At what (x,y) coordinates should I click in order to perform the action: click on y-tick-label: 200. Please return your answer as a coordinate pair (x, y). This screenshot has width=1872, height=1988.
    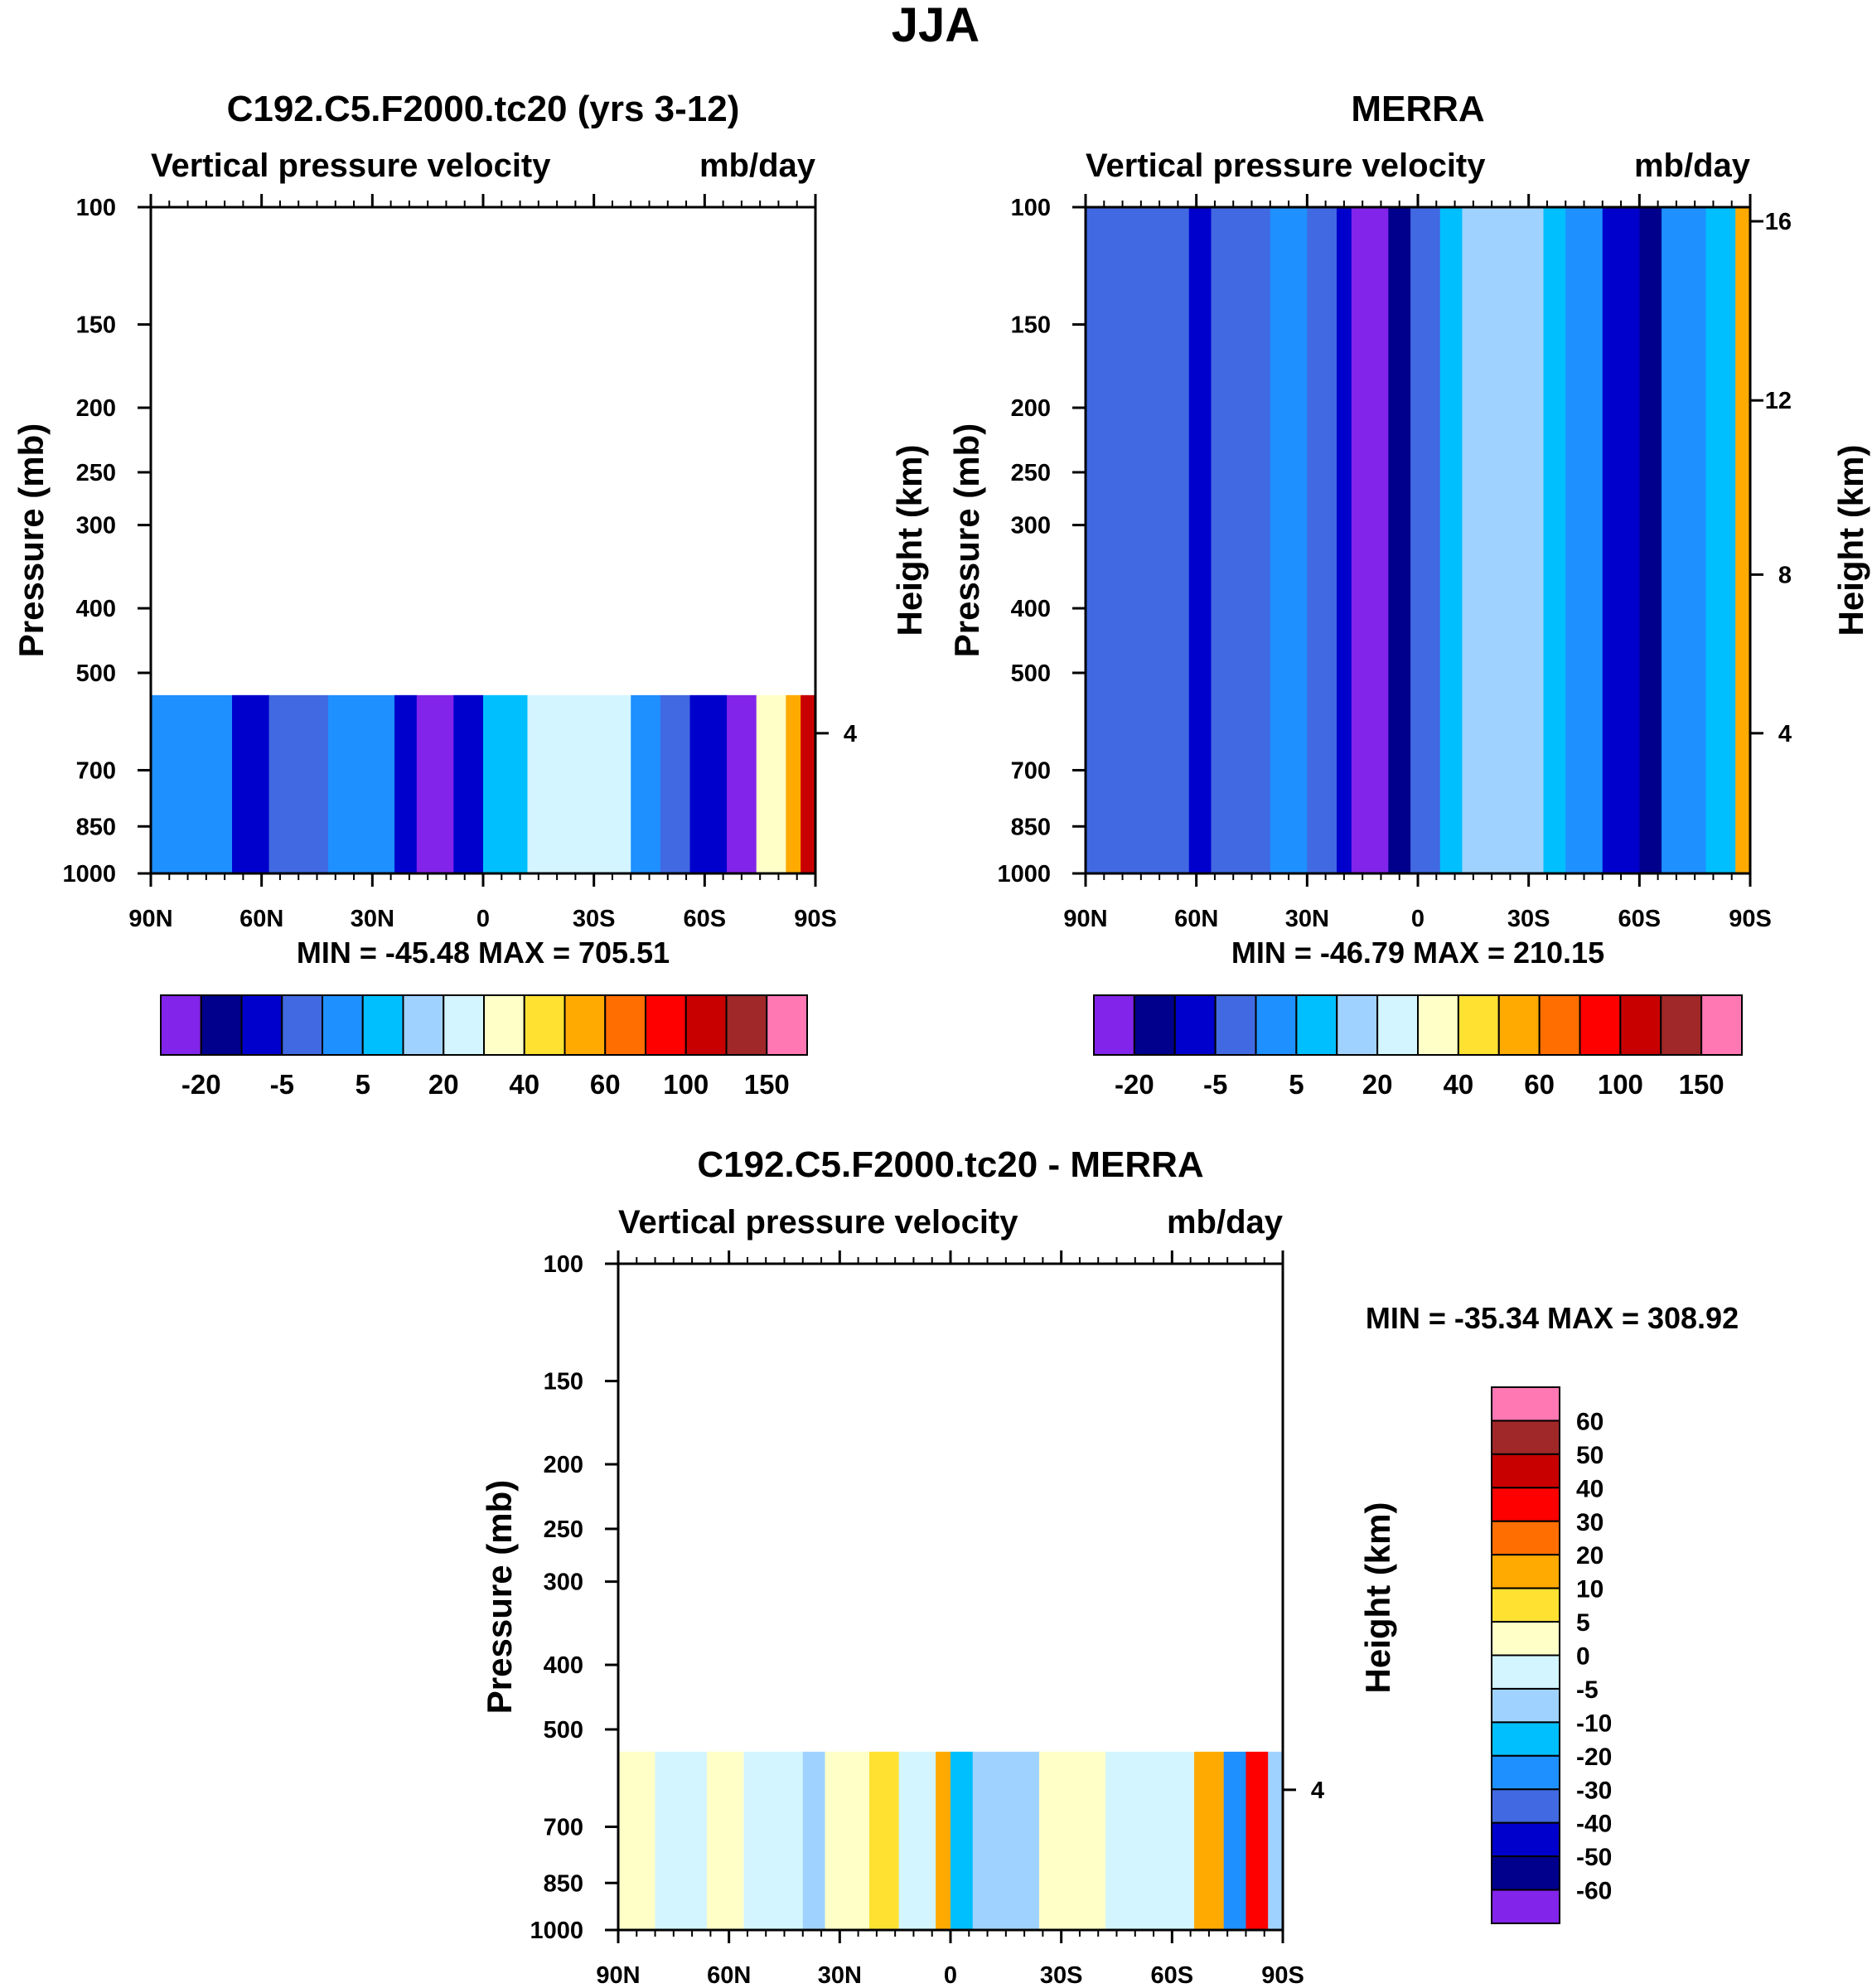
    Looking at the image, I should click on (96, 409).